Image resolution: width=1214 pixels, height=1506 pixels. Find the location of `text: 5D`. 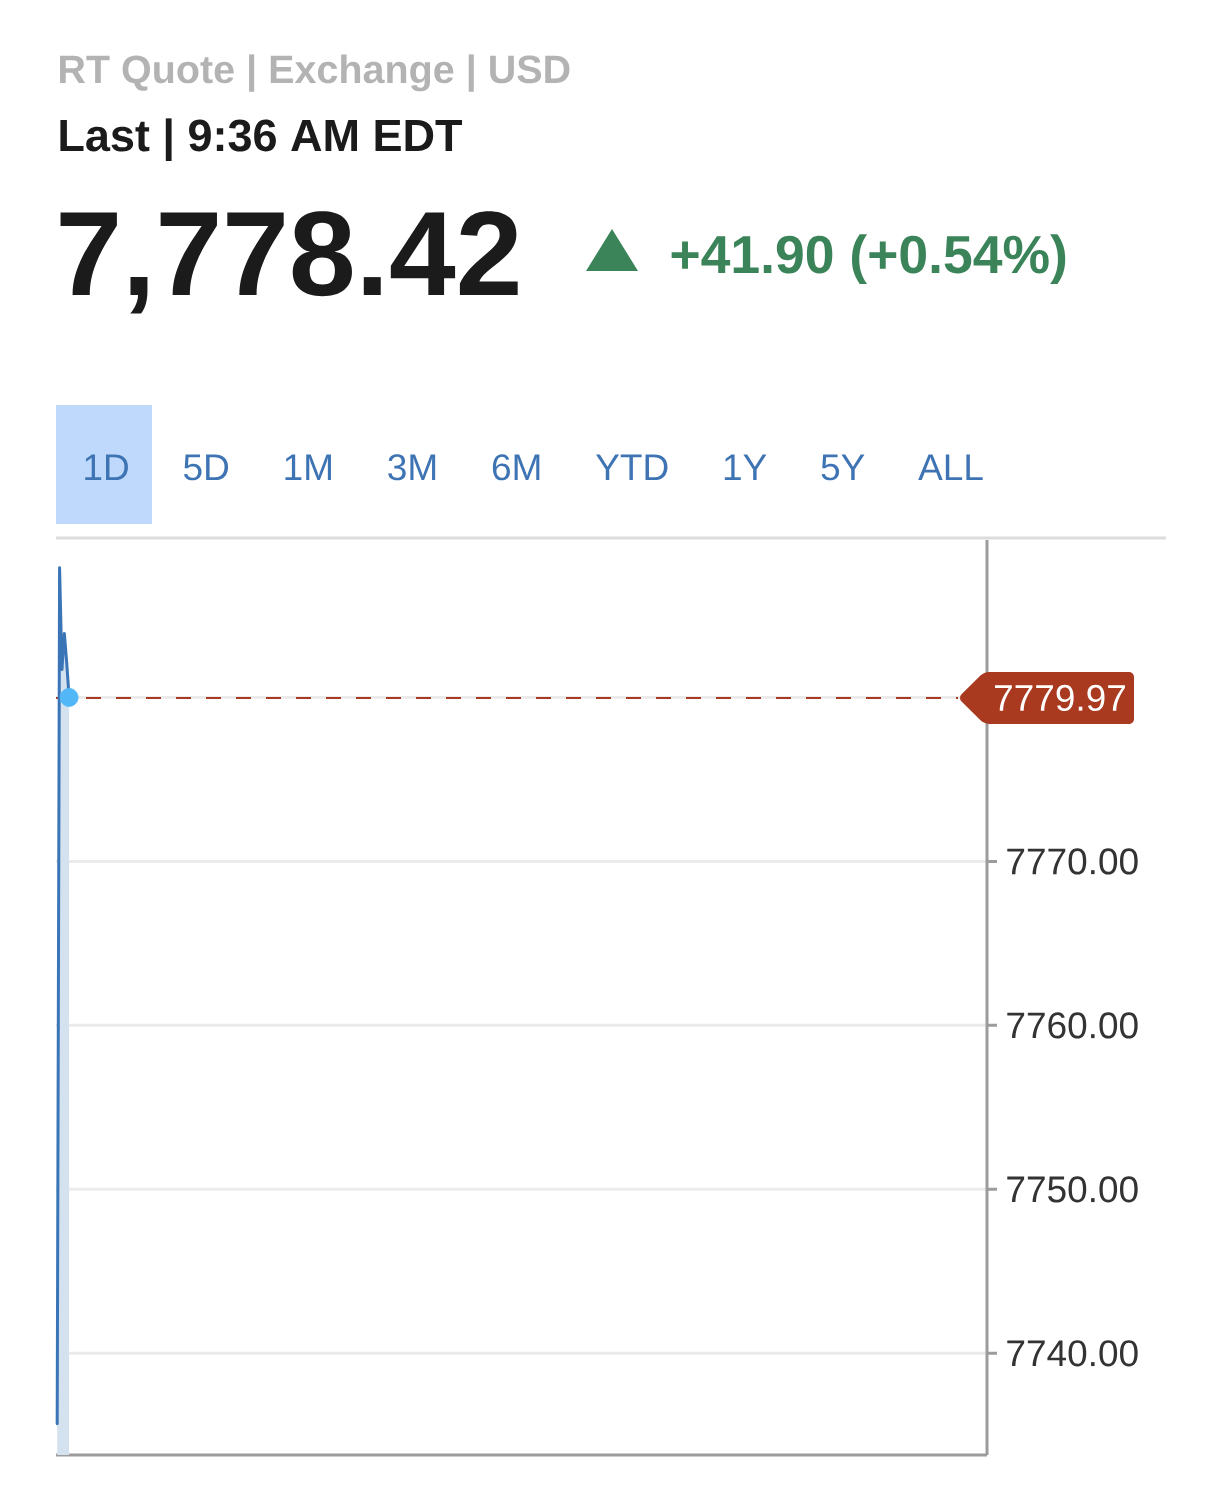

text: 5D is located at coordinates (206, 467).